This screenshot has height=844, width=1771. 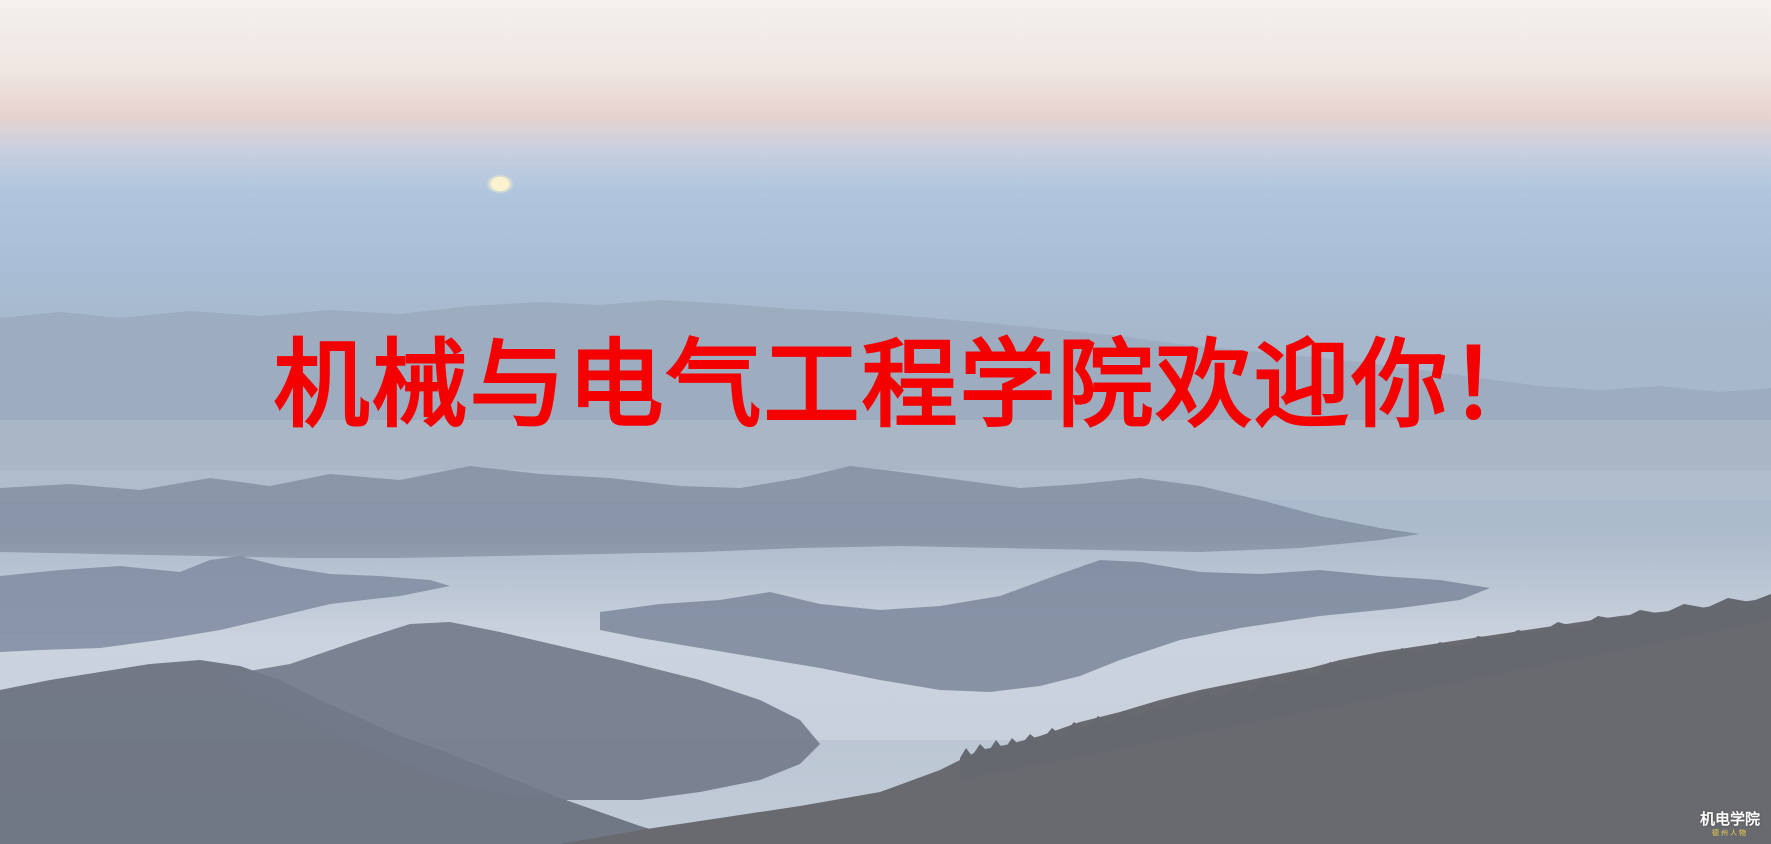 What do you see at coordinates (710, 512) in the screenshot?
I see `mid-ridge` at bounding box center [710, 512].